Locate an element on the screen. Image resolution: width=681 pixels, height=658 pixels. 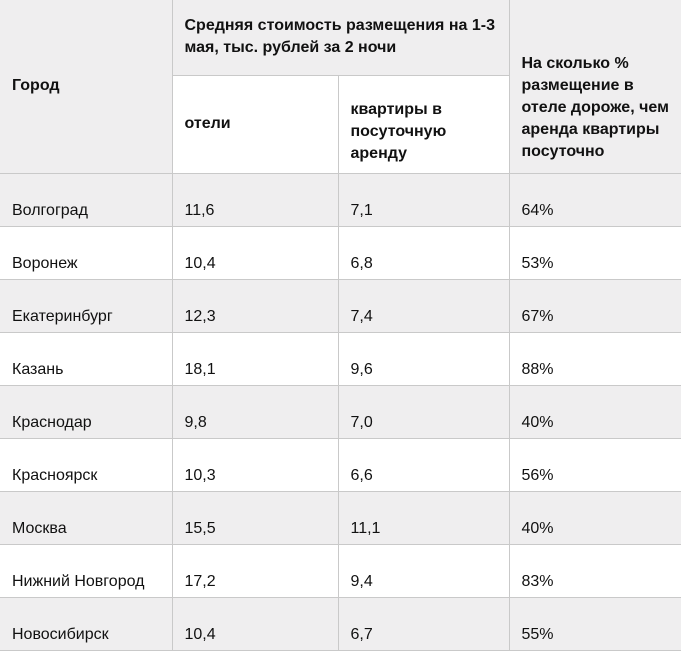
city-cell: Казань is located at coordinates (86, 358).